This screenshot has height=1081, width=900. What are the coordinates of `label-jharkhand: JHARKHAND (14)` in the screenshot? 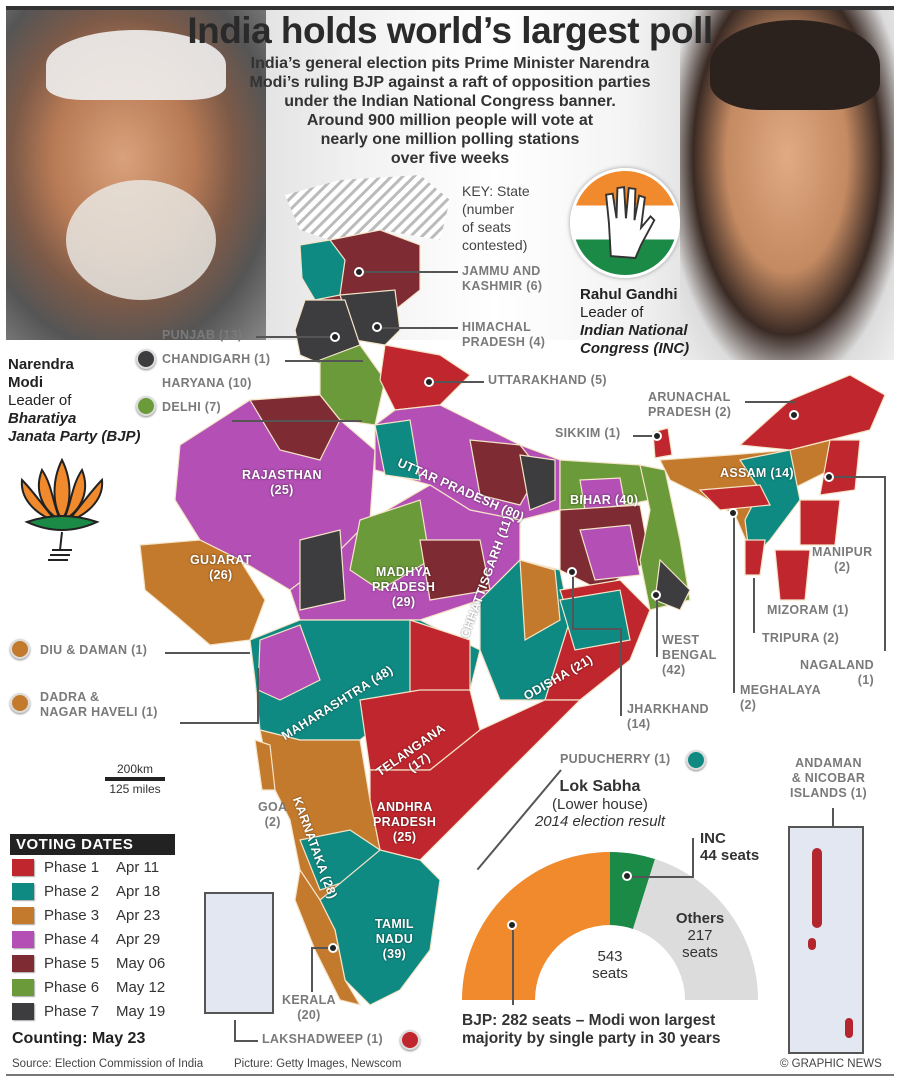 It's located at (668, 716).